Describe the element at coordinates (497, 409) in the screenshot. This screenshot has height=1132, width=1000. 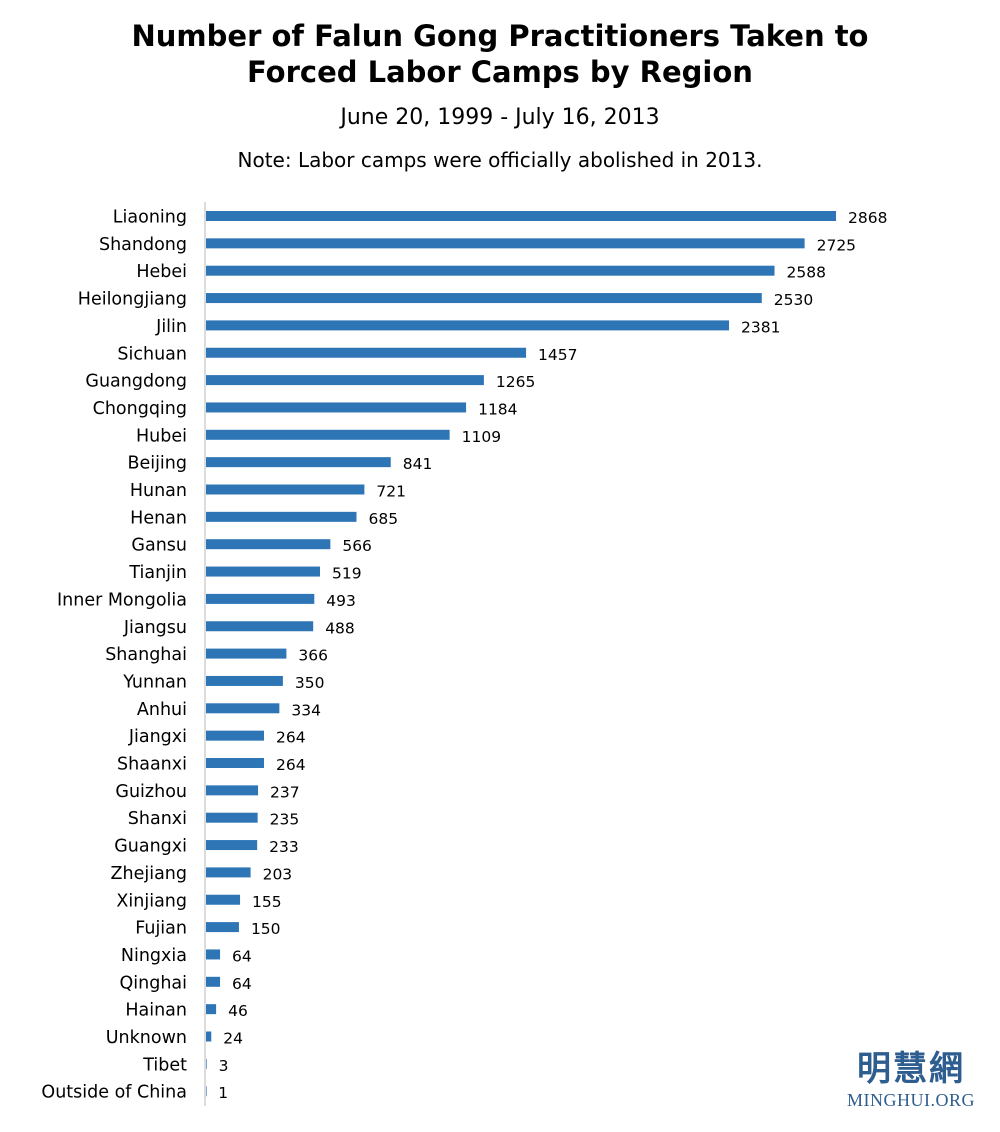
I see `data-label: 1184` at that location.